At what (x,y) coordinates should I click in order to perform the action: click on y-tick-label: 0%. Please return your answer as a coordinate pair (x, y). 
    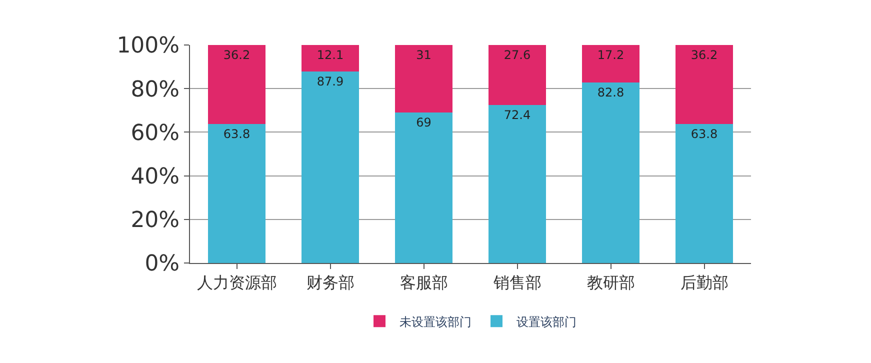
    Looking at the image, I should click on (162, 264).